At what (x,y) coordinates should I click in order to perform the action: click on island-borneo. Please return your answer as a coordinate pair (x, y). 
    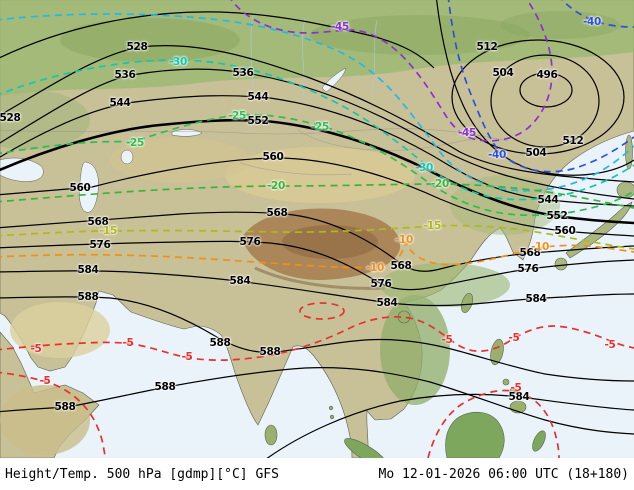
    Looking at the image, I should click on (475, 434).